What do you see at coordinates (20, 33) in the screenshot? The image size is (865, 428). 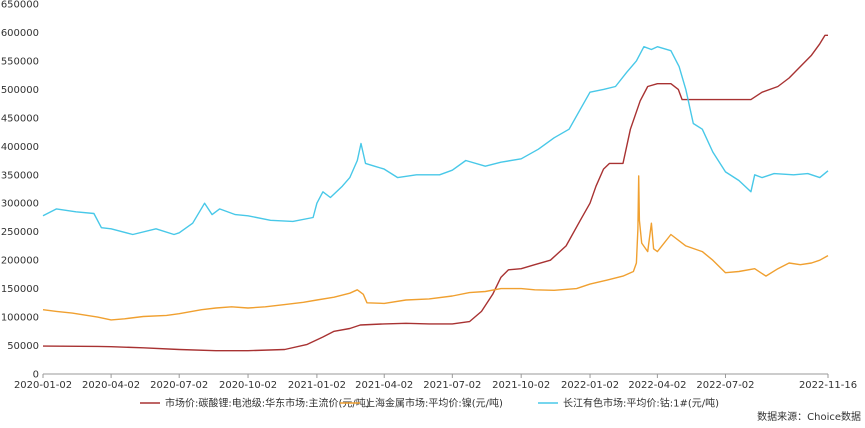 I see `y-tick-label: 600000` at bounding box center [20, 33].